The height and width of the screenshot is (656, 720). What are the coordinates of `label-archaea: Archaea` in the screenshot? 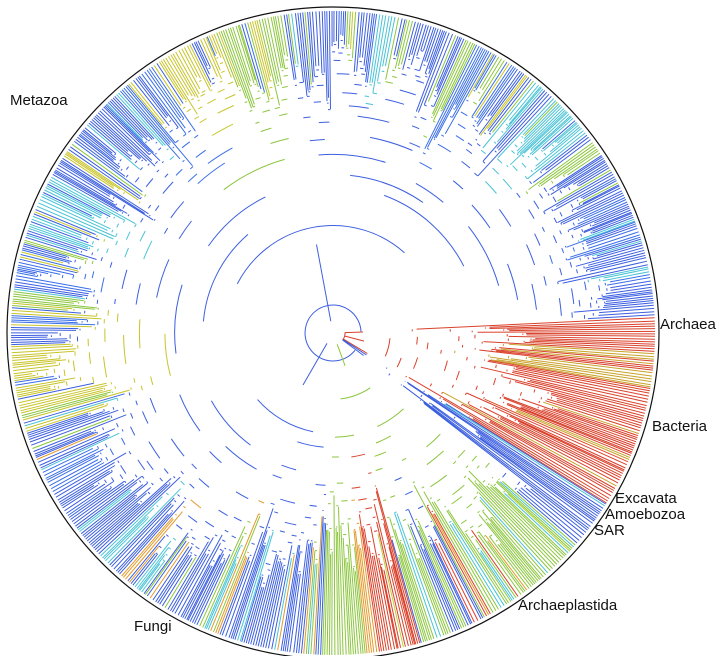 It's located at (688, 324).